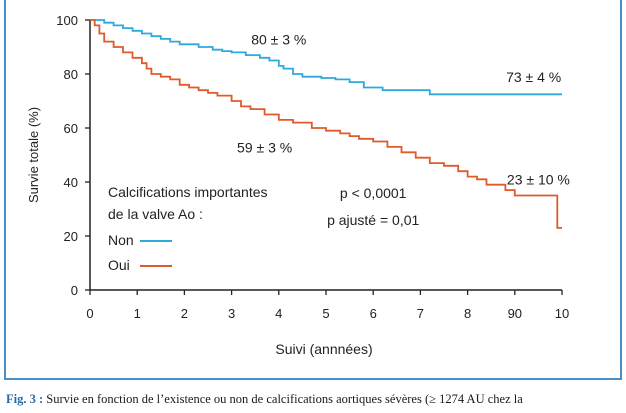 The height and width of the screenshot is (413, 626). What do you see at coordinates (326, 57) in the screenshot?
I see `series-line-non` at bounding box center [326, 57].